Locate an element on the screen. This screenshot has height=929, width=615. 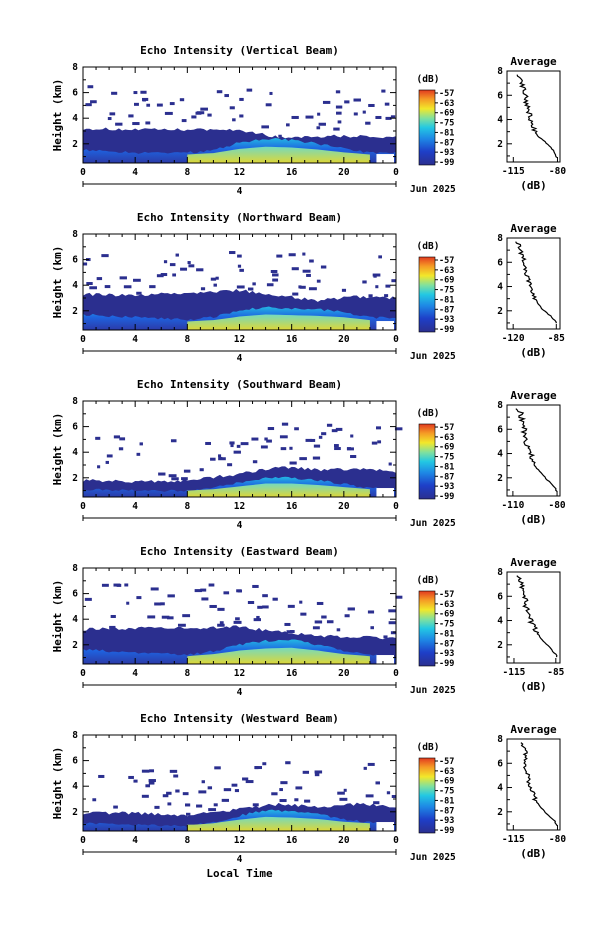
x-tick-label: 0 is located at coordinates (83, 172).